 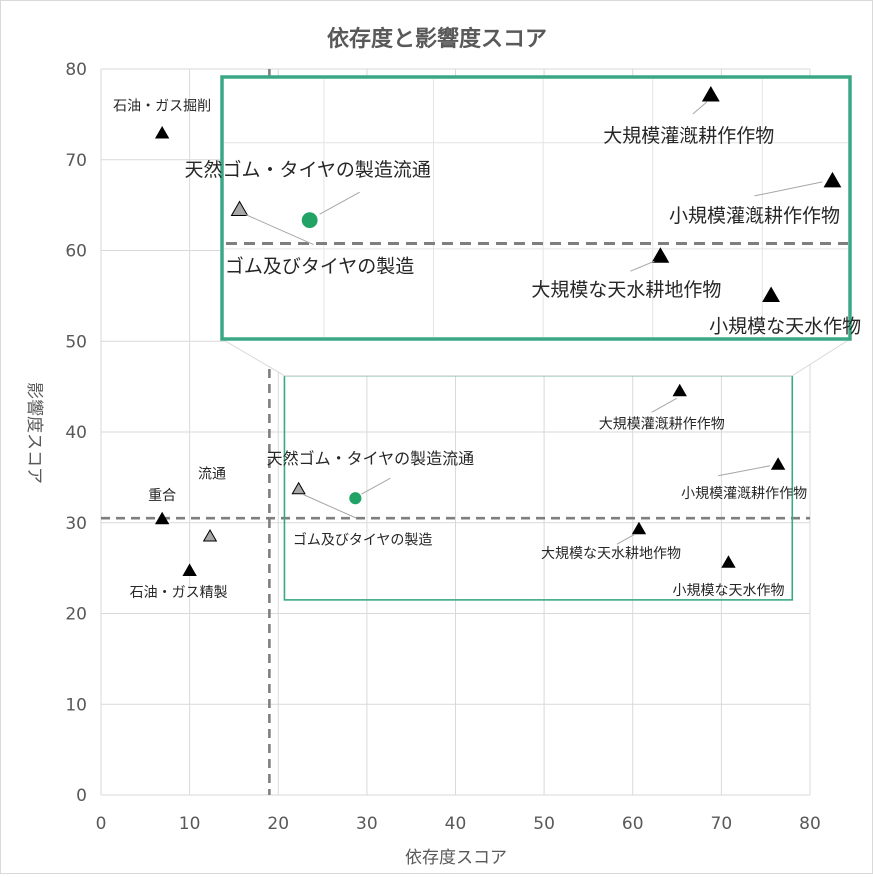 What do you see at coordinates (319, 267) in the screenshot?
I see `inset-data-label: ゴム及びタイヤの製造` at bounding box center [319, 267].